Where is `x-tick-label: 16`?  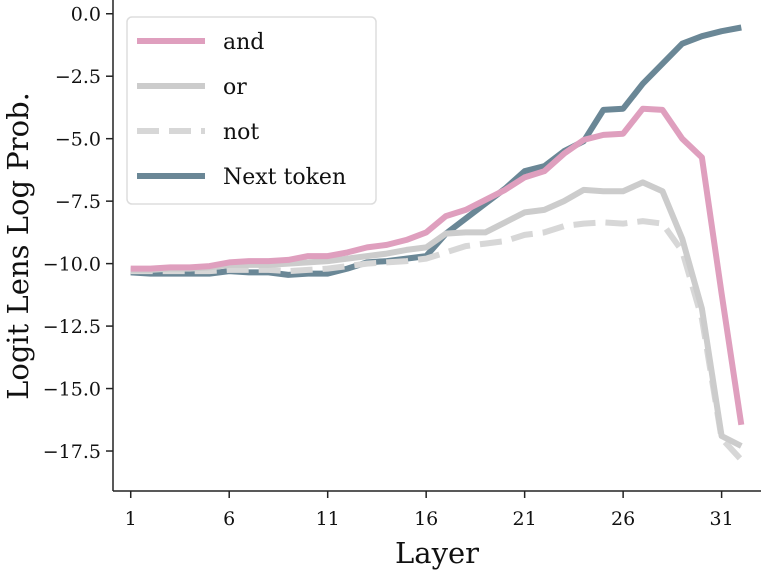 x-tick-label: 16 is located at coordinates (426, 519).